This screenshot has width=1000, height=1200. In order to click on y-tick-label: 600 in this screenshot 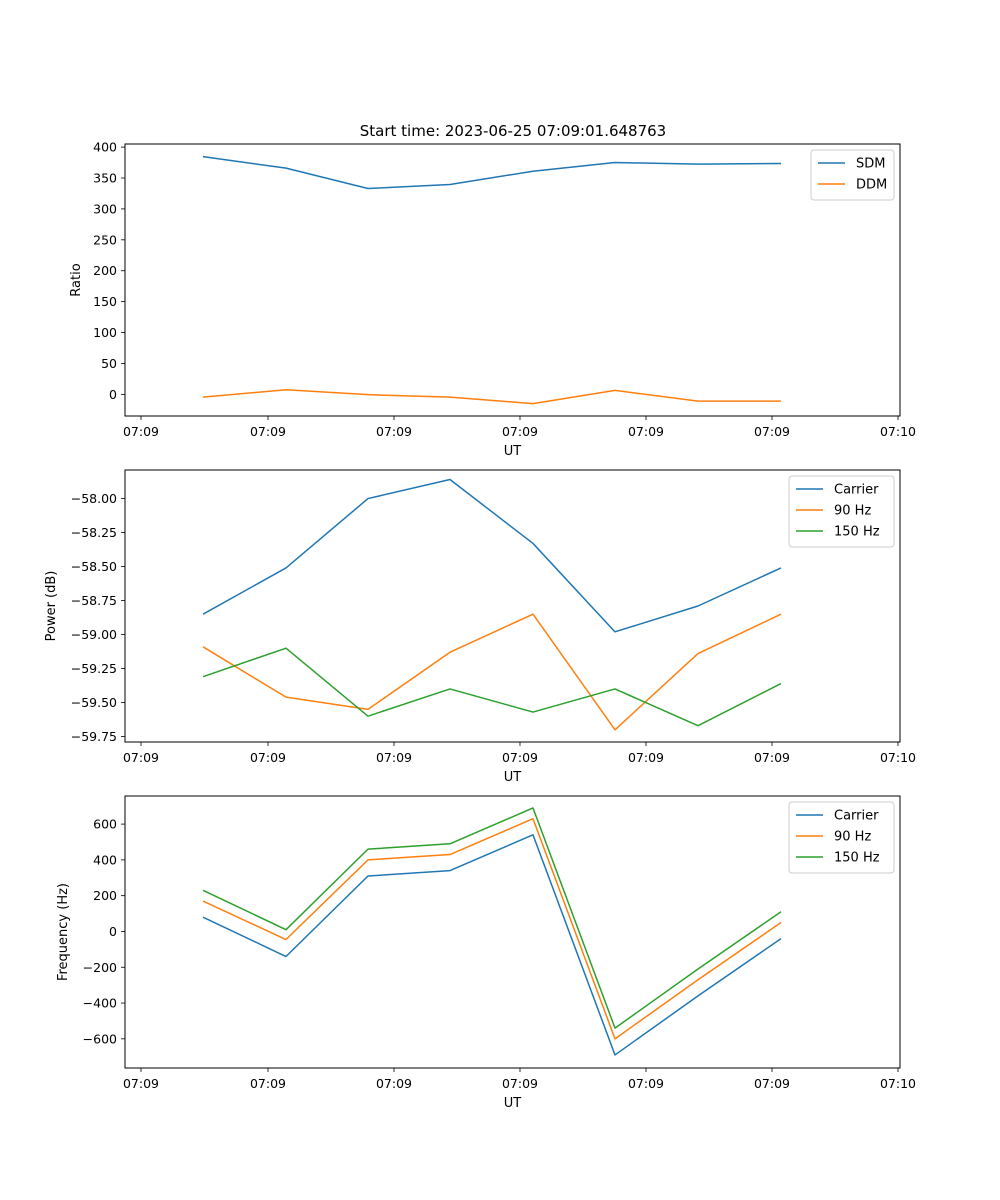, I will do `click(105, 824)`.